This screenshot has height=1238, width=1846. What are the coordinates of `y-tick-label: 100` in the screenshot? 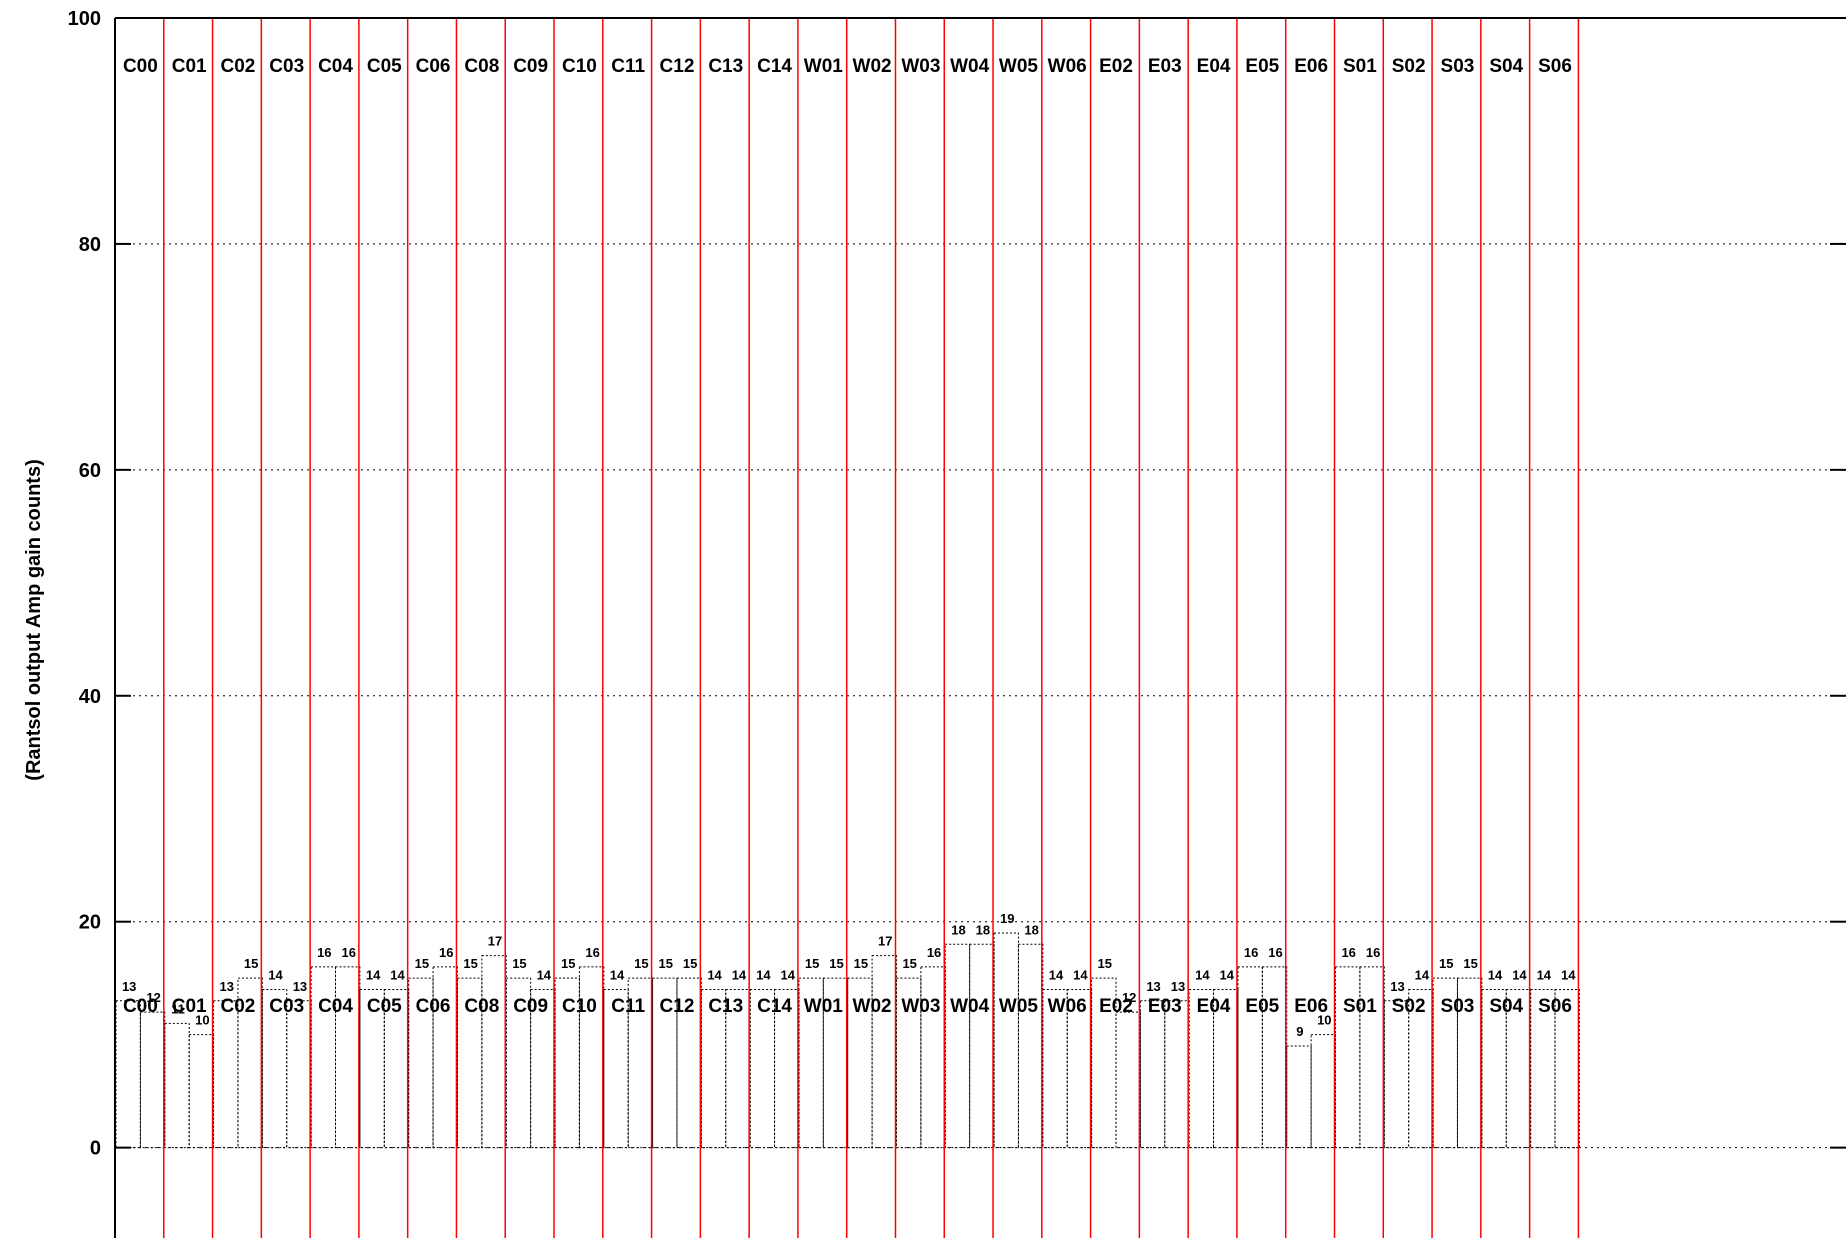 It's located at (84, 19).